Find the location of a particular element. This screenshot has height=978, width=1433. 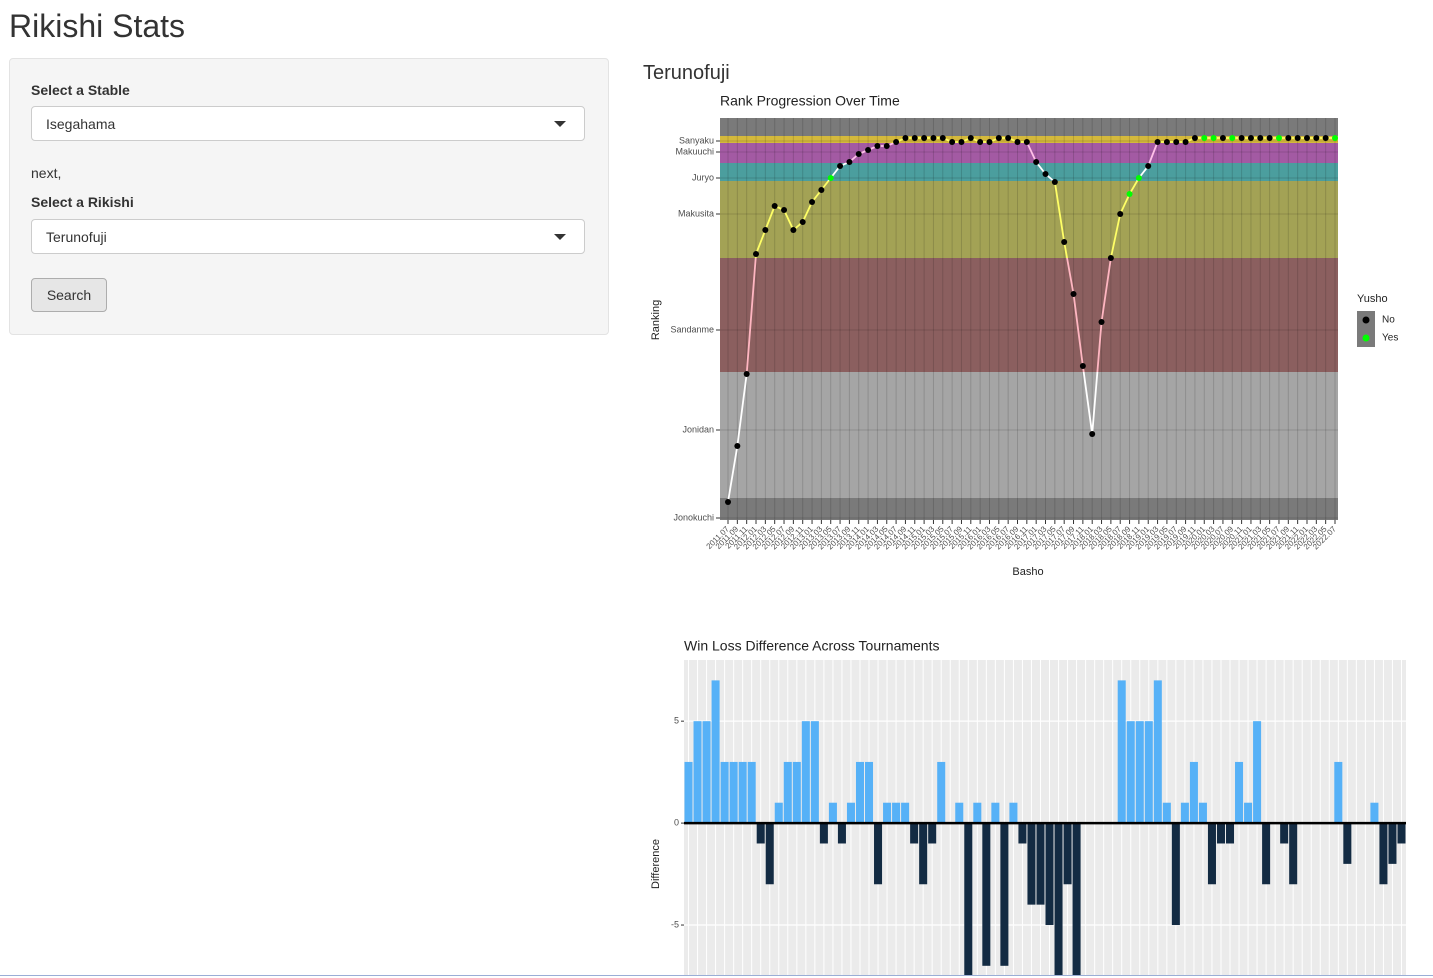

rikishi-value: Terunofuji is located at coordinates (76, 237).